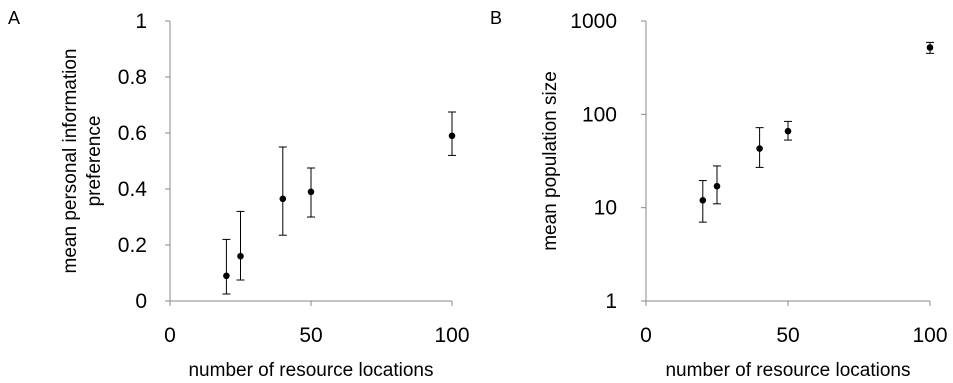 The height and width of the screenshot is (383, 953). Describe the element at coordinates (14, 18) in the screenshot. I see `panel-label-a: A` at that location.